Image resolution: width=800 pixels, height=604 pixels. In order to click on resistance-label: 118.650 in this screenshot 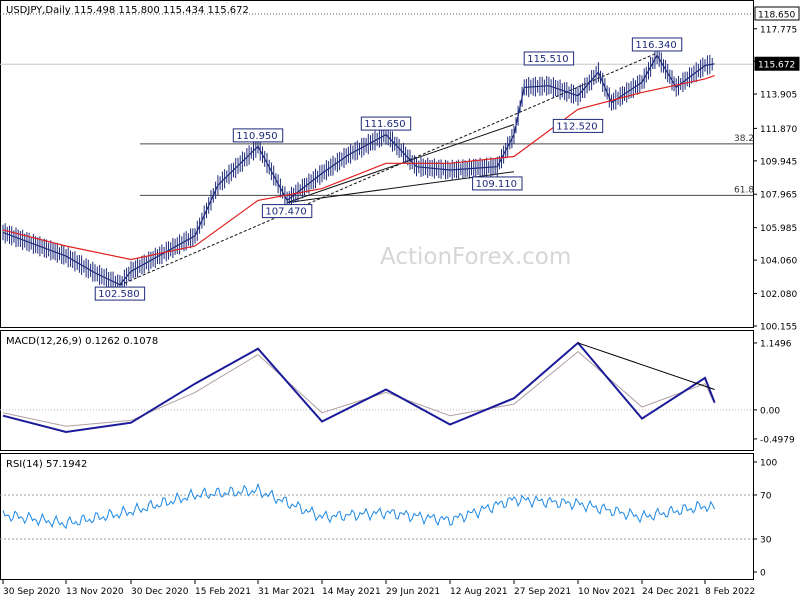, I will do `click(776, 16)`.